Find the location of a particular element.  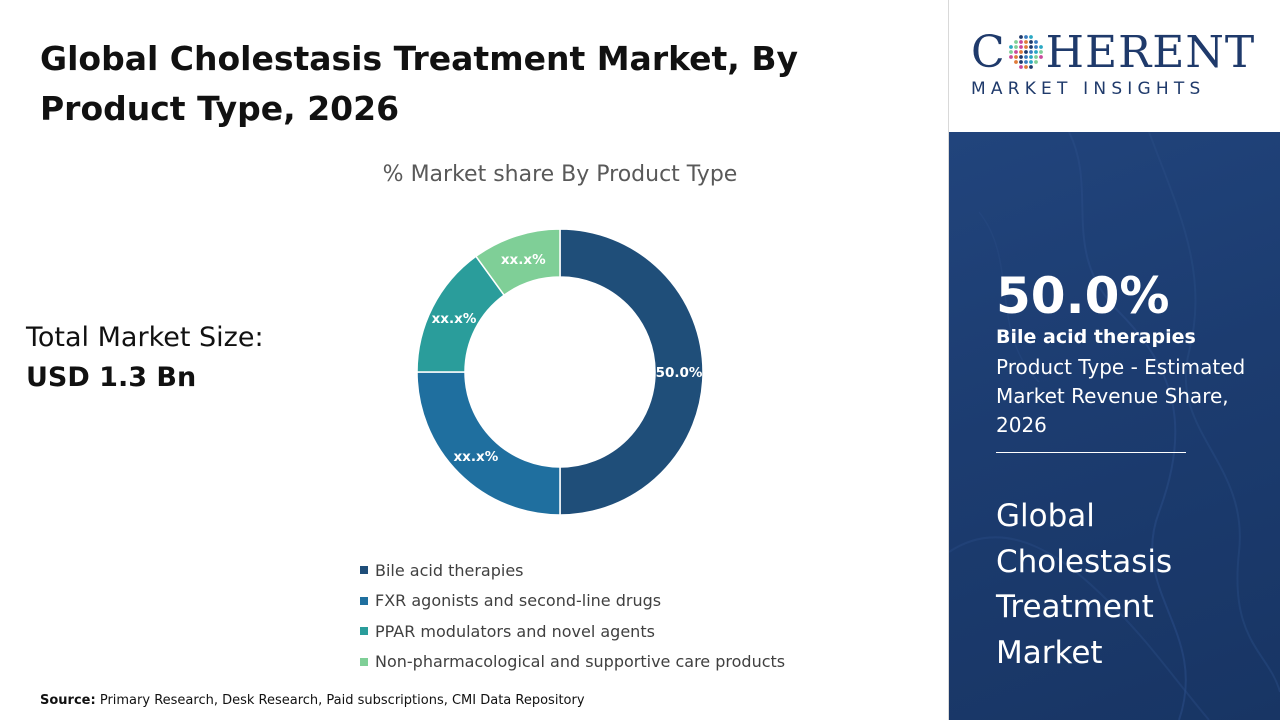

logo-wordmark: C HERENT is located at coordinates (1113, 53).